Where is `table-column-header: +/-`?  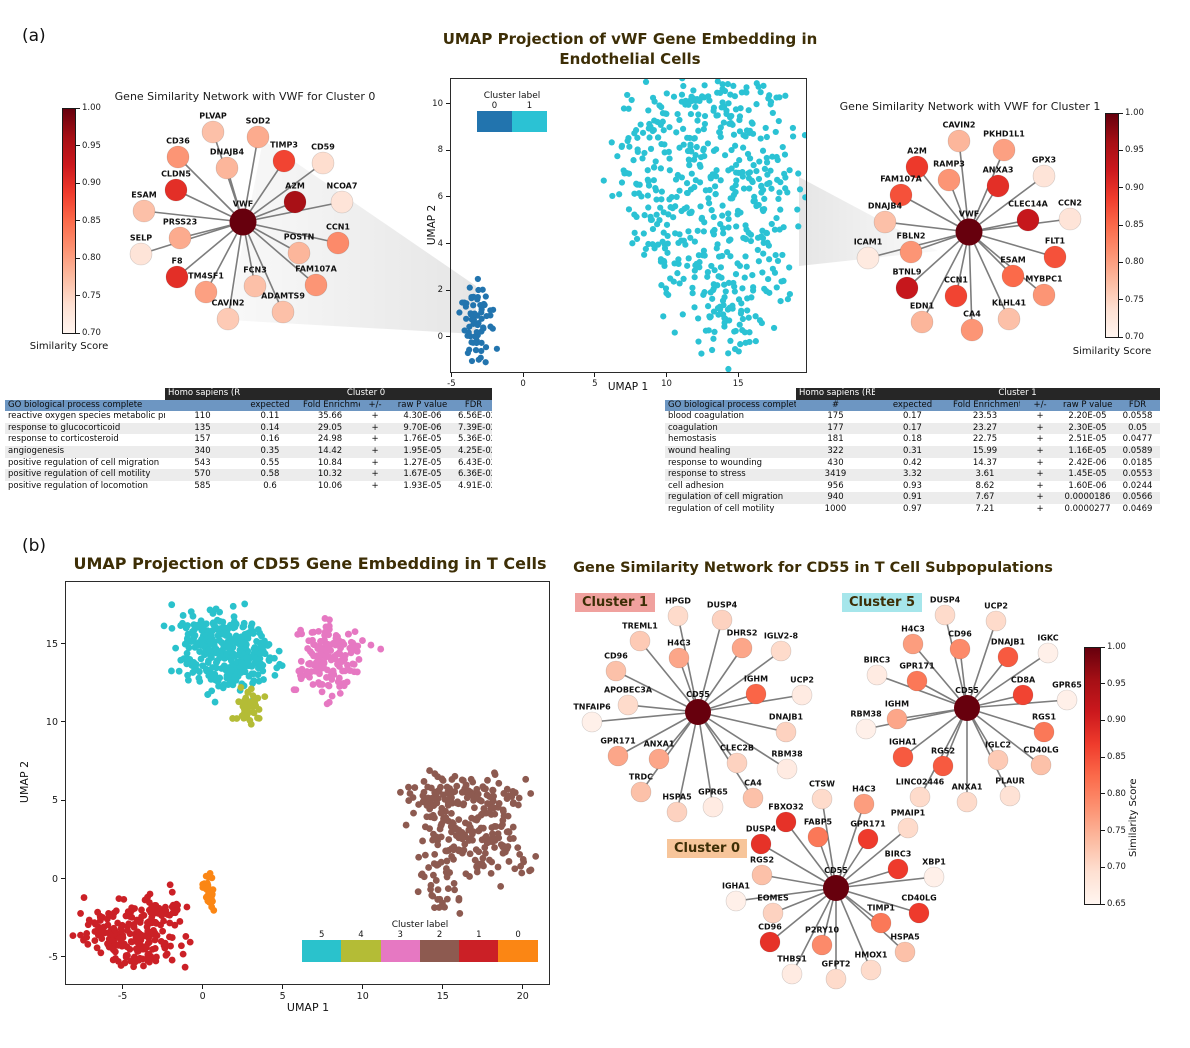
table-column-header: +/- is located at coordinates (375, 405).